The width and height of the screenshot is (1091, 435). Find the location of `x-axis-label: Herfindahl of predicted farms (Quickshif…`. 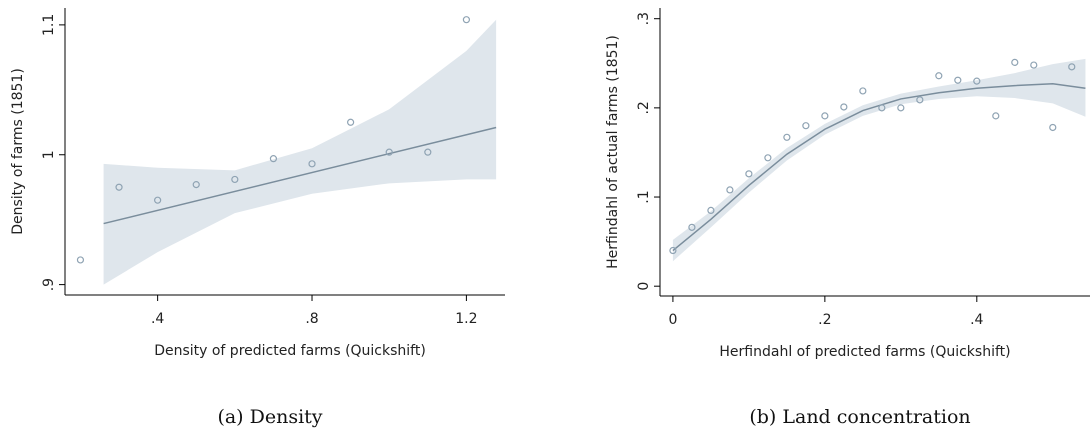

x-axis-label: Herfindahl of predicted farms (Quickshif… is located at coordinates (864, 352).